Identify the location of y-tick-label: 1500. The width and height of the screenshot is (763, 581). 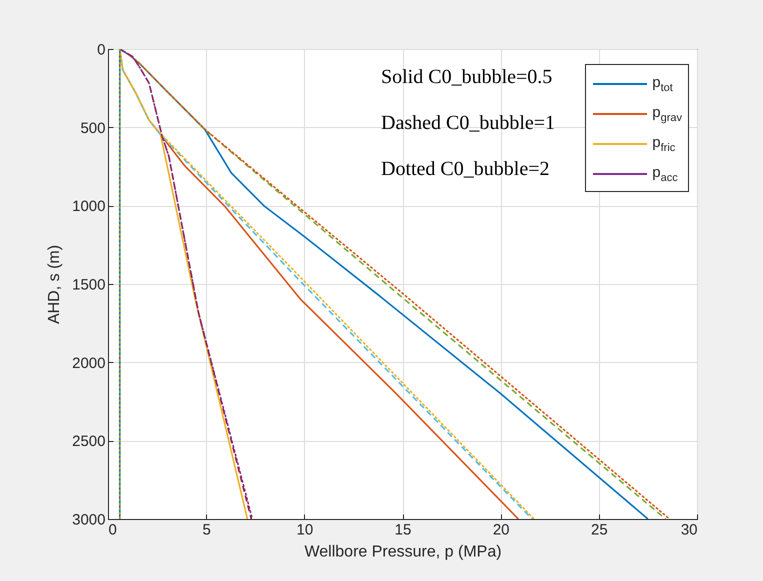
(89, 285).